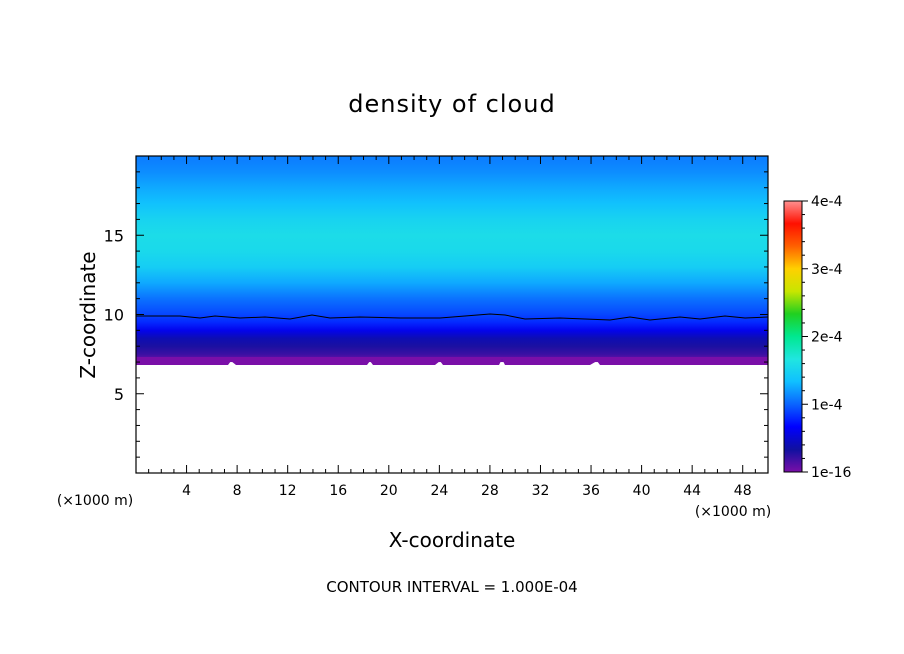 This screenshot has width=904, height=654. I want to click on y-tick-label: 10, so click(114, 315).